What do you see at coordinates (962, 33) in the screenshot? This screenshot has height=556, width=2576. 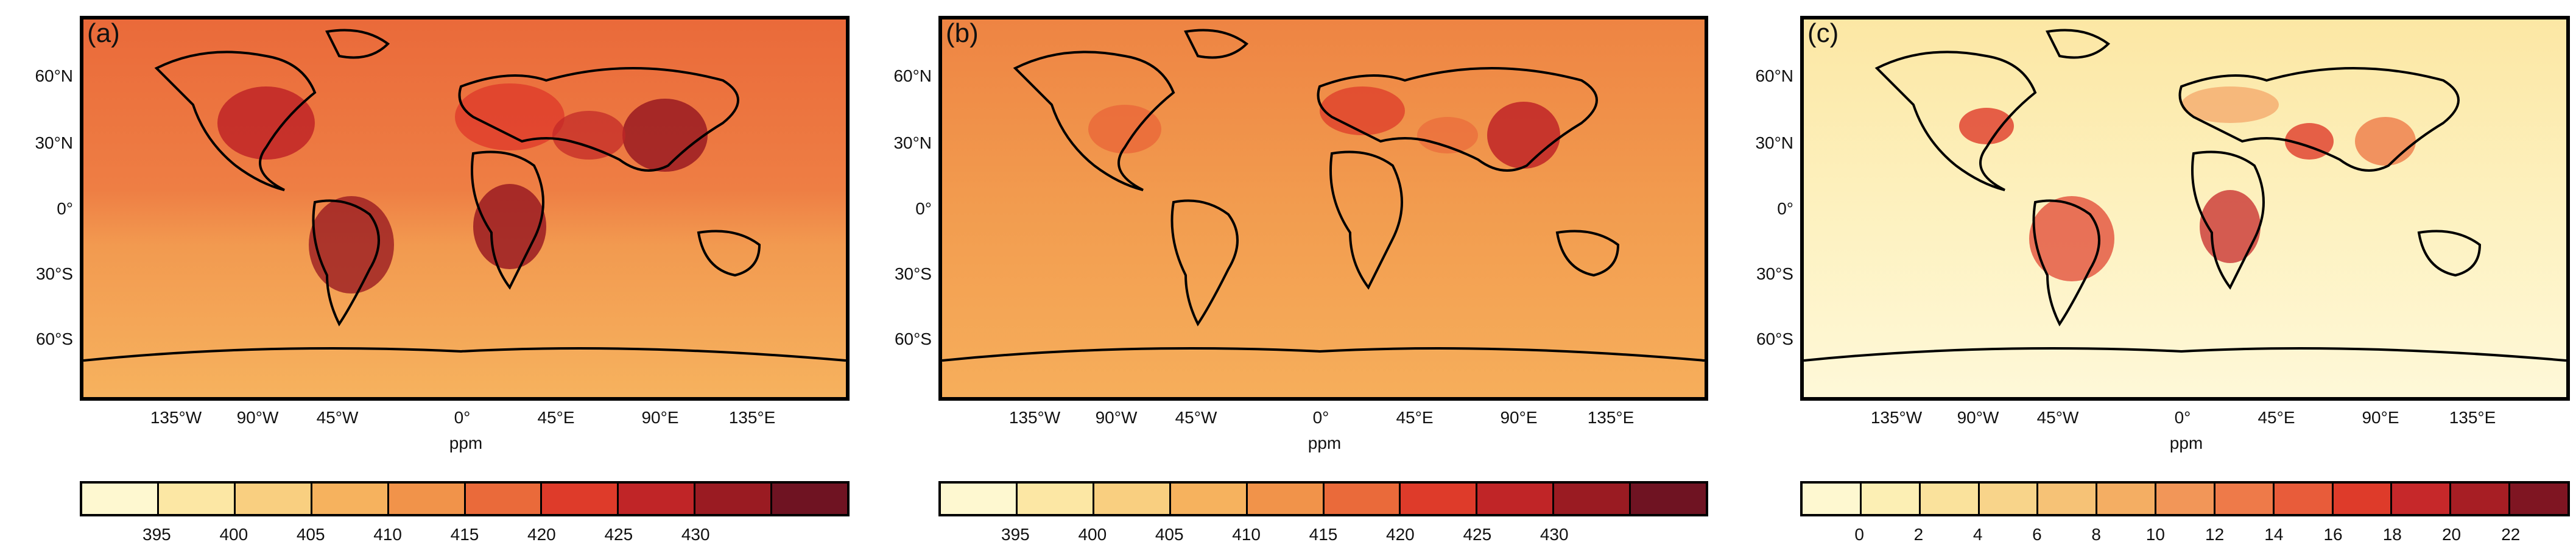 I see `panel-label: (b)` at bounding box center [962, 33].